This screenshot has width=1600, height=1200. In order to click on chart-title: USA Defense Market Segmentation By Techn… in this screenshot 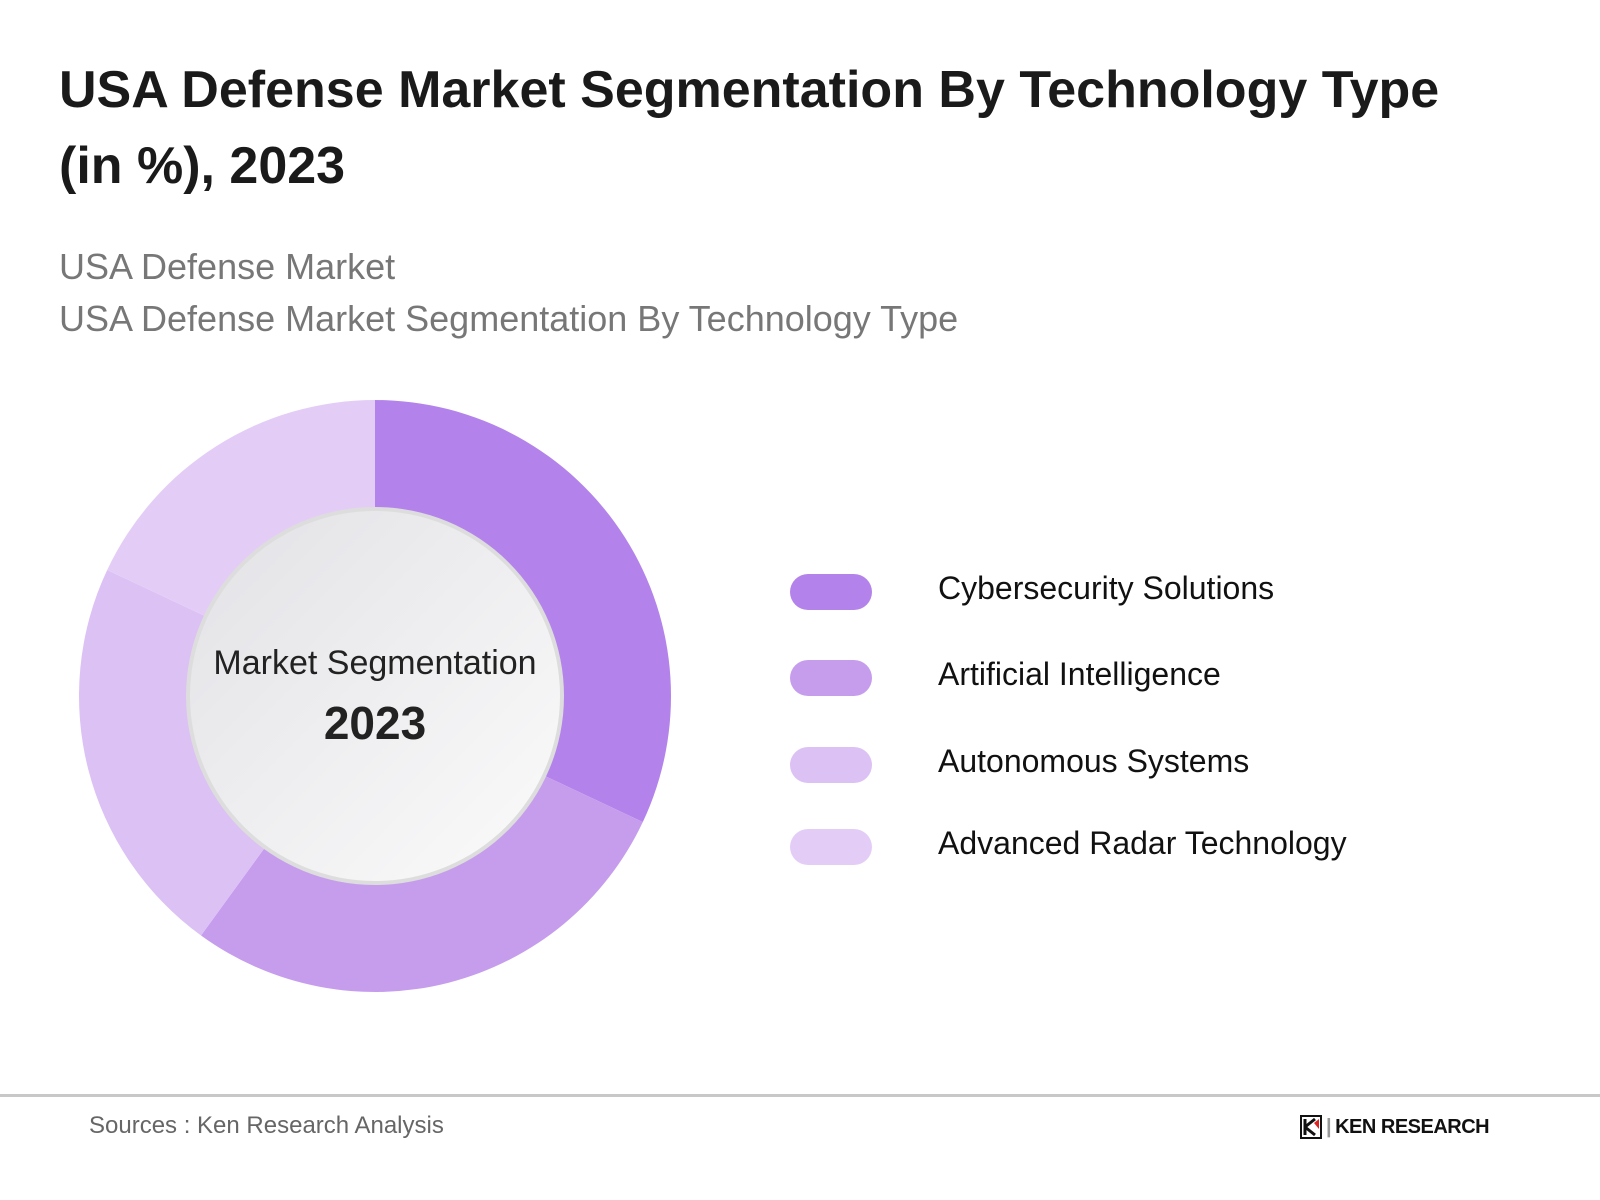, I will do `click(749, 128)`.